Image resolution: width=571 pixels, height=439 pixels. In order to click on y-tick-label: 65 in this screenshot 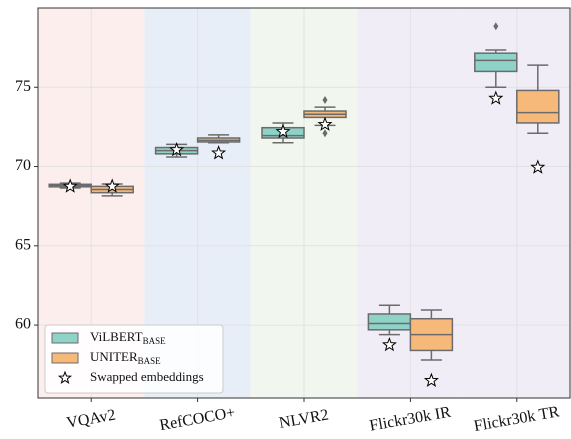, I will do `click(23, 244)`.